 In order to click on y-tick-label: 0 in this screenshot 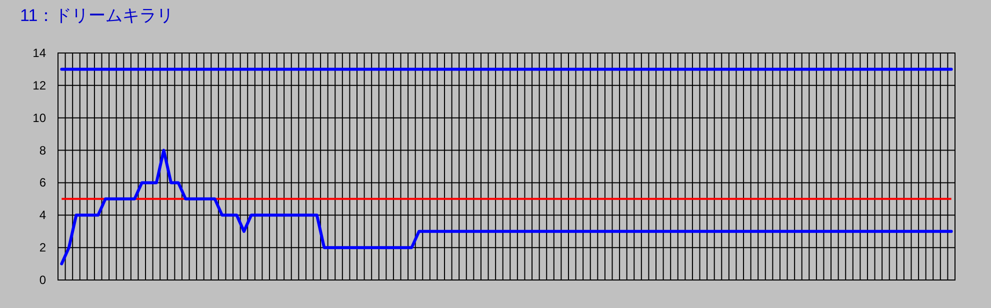, I will do `click(42, 280)`.